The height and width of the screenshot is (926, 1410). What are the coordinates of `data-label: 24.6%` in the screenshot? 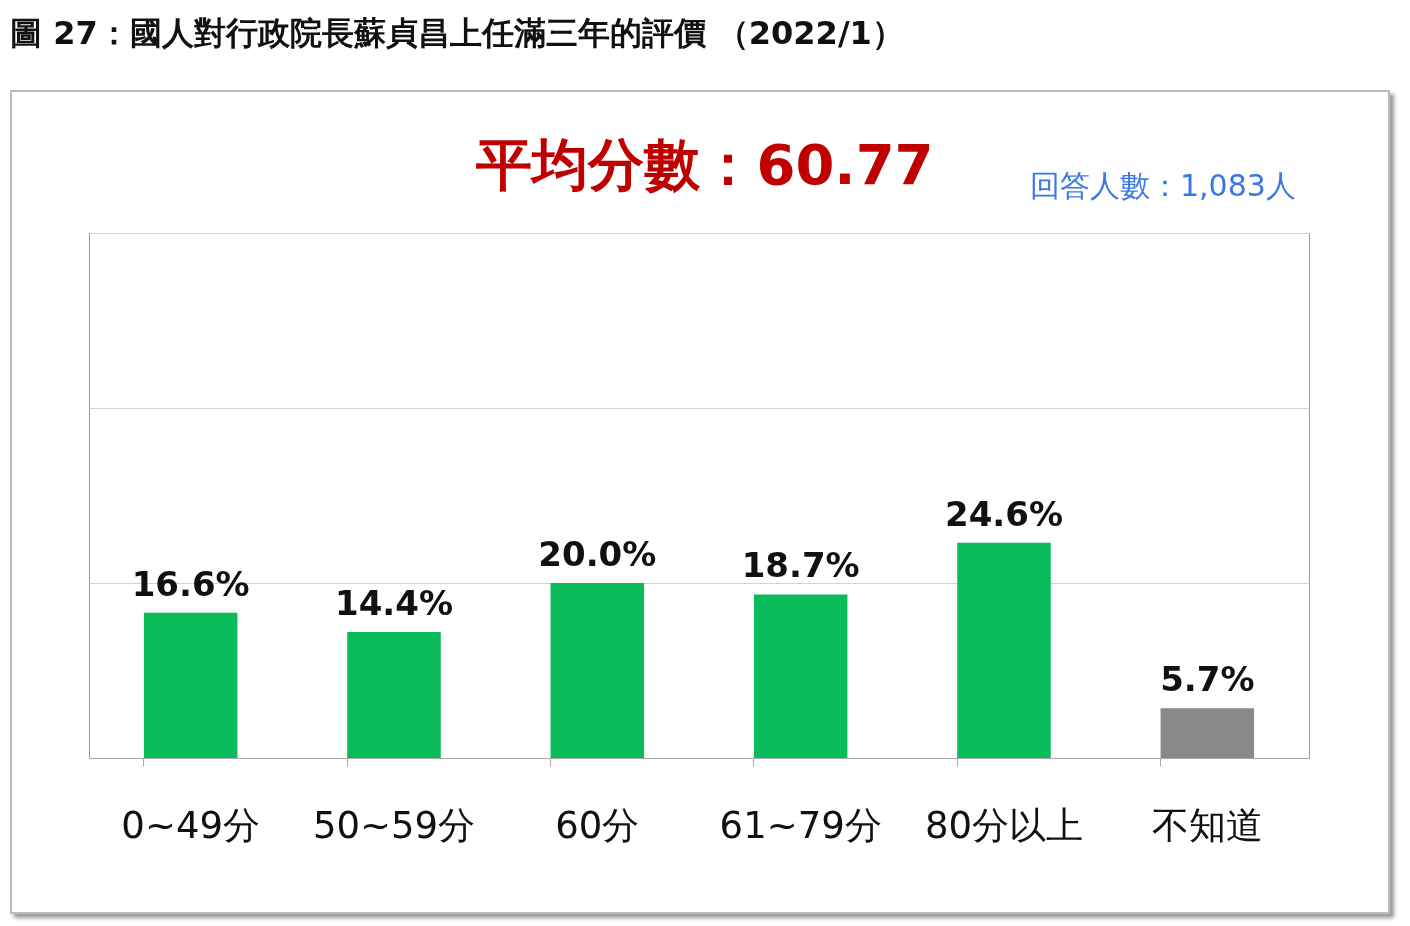 It's located at (1004, 513).